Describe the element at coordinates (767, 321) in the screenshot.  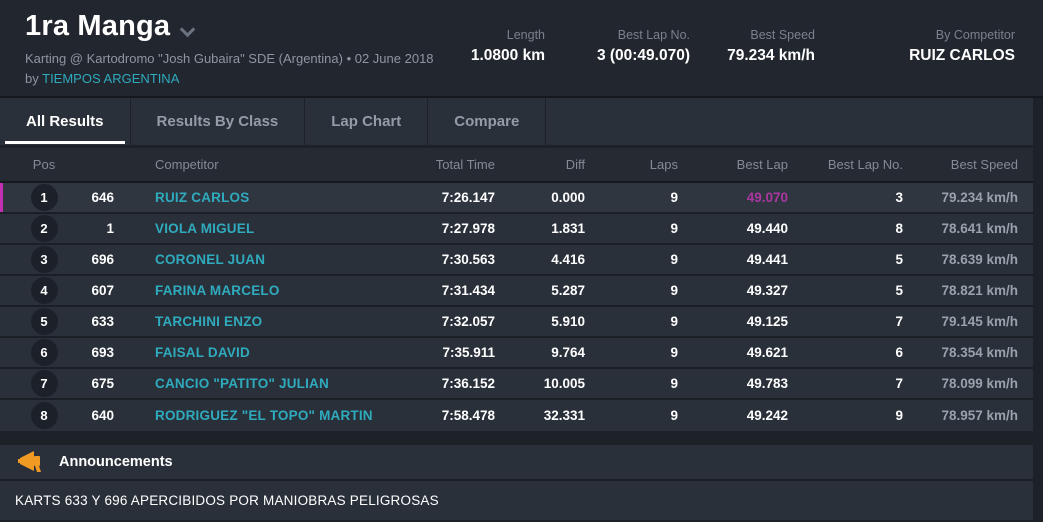
I see `best-lap-cell: 49.125` at that location.